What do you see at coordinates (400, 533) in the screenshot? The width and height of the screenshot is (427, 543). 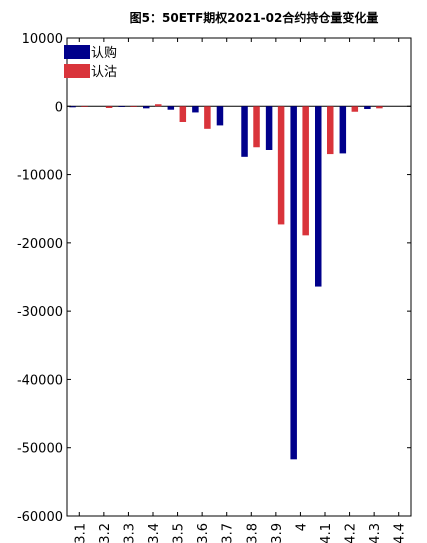 I see `x-tick-label: 4.4` at bounding box center [400, 533].